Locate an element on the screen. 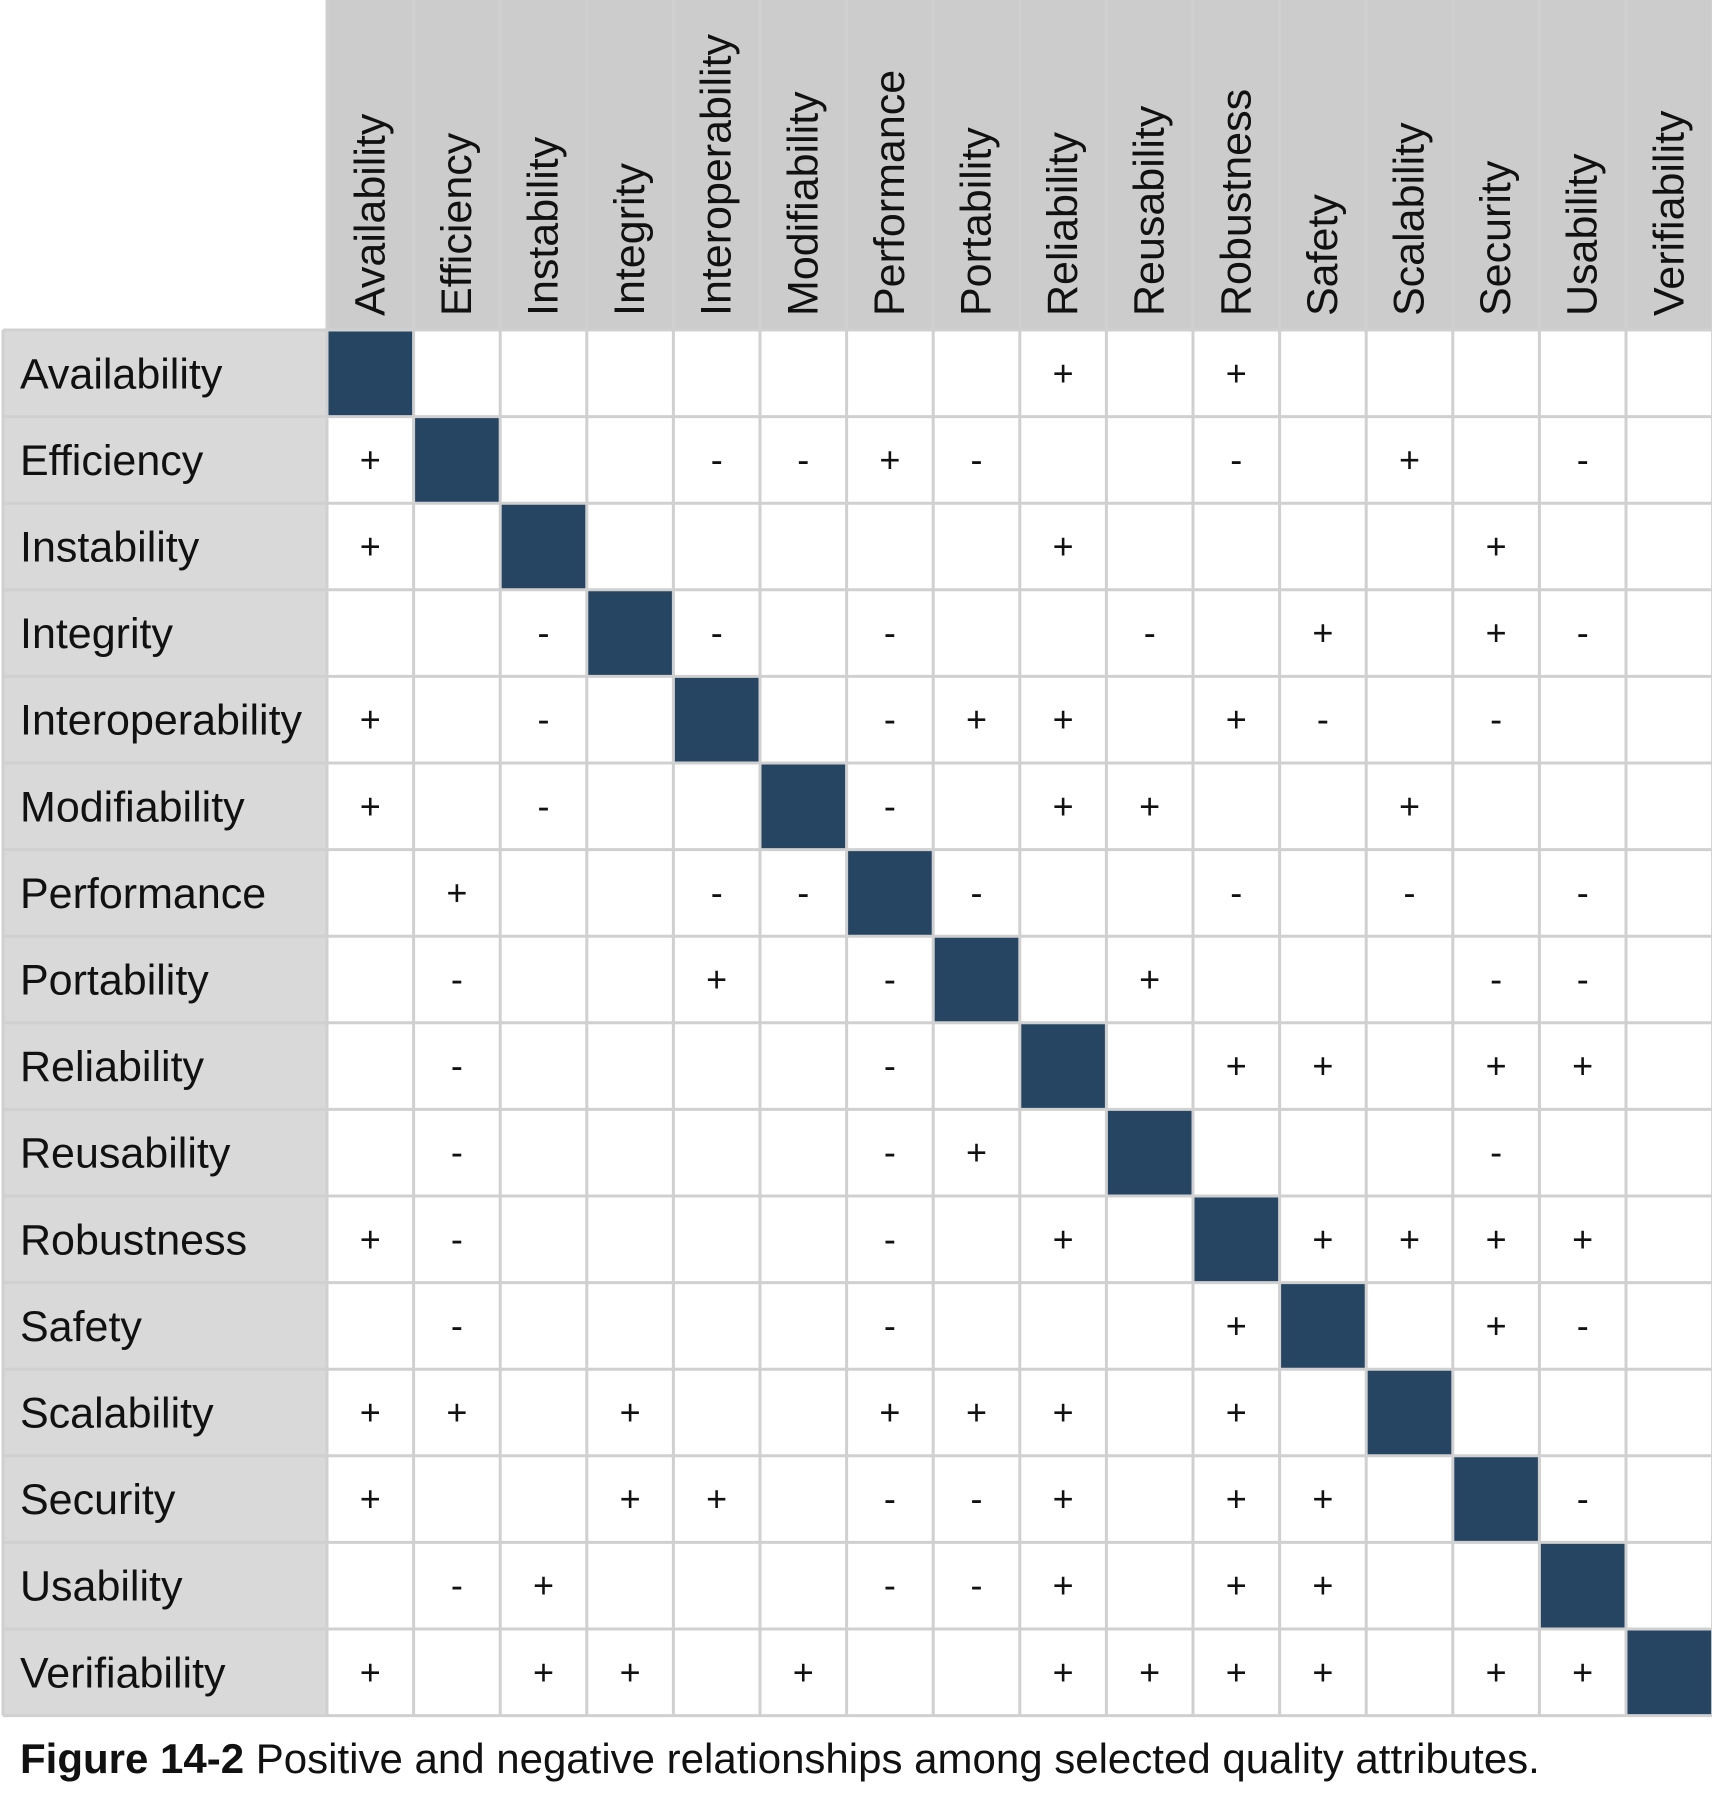 This screenshot has height=1797, width=1712. column-header-scalability: Scalability is located at coordinates (1410, 219).